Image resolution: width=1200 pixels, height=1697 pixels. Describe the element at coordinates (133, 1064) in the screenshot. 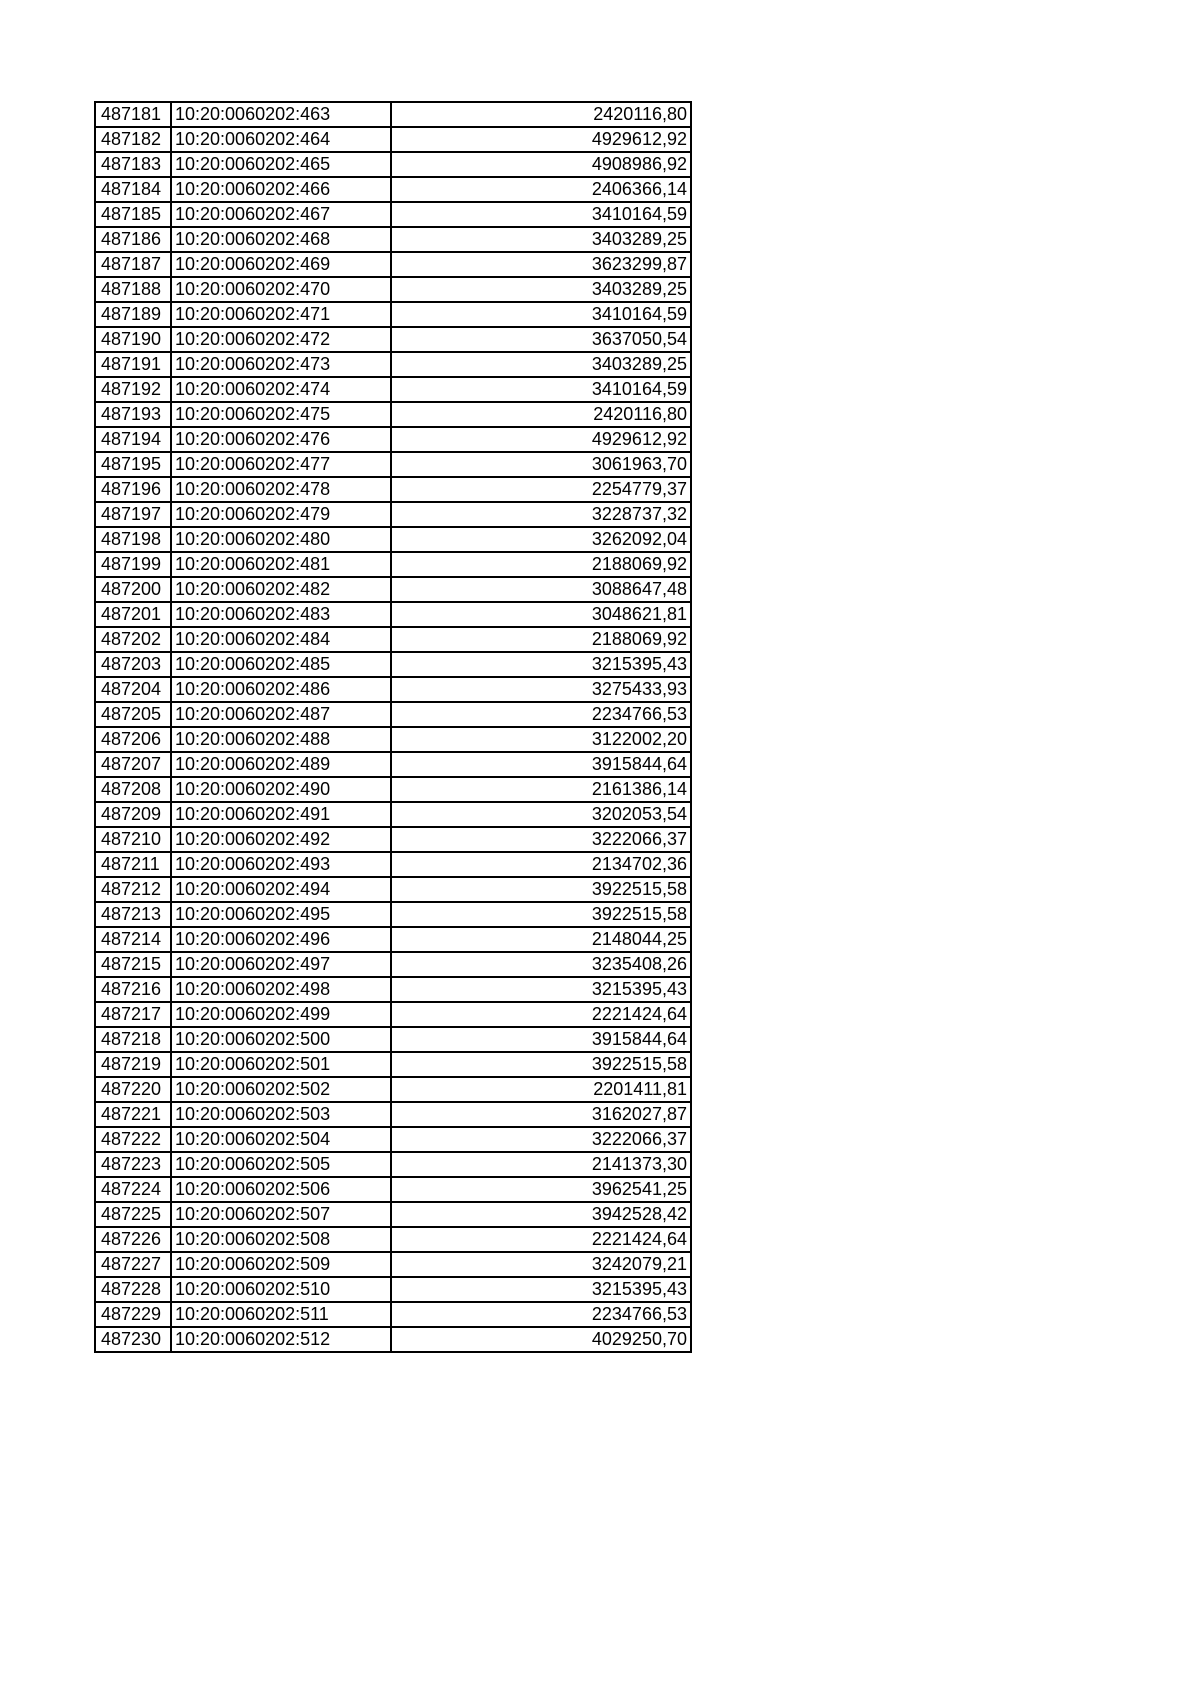

I see `row-number-cell: 487219` at that location.